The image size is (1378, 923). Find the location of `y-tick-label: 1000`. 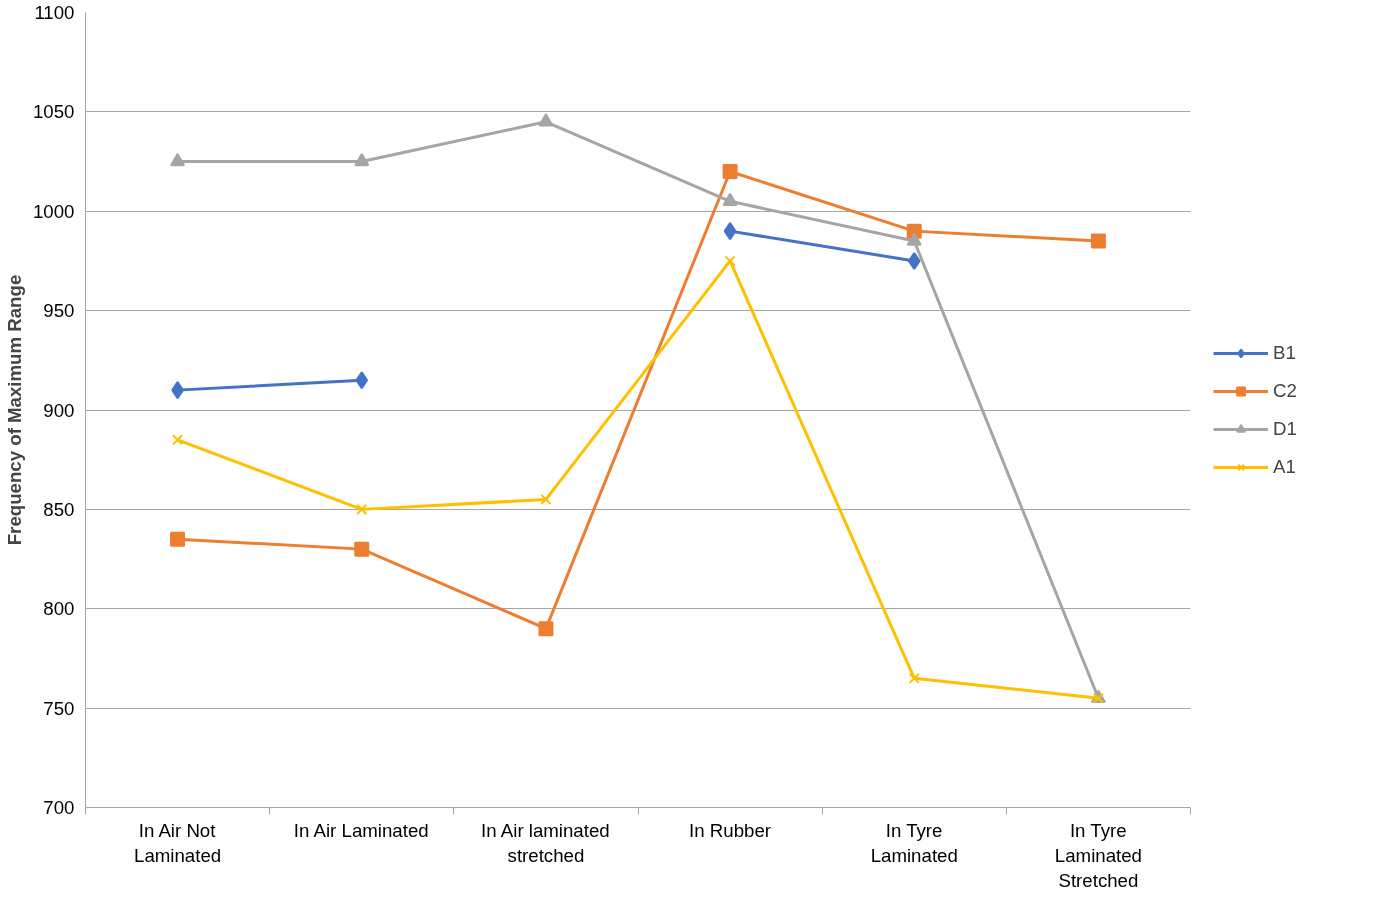

y-tick-label: 1000 is located at coordinates (54, 211).